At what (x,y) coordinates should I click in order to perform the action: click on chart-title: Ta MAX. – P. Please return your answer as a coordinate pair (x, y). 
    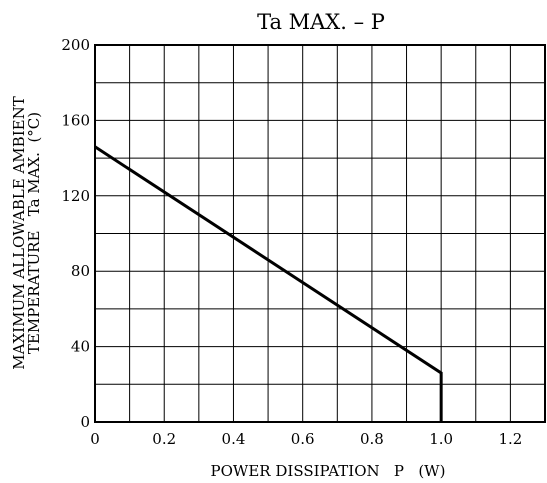
    Looking at the image, I should click on (321, 22).